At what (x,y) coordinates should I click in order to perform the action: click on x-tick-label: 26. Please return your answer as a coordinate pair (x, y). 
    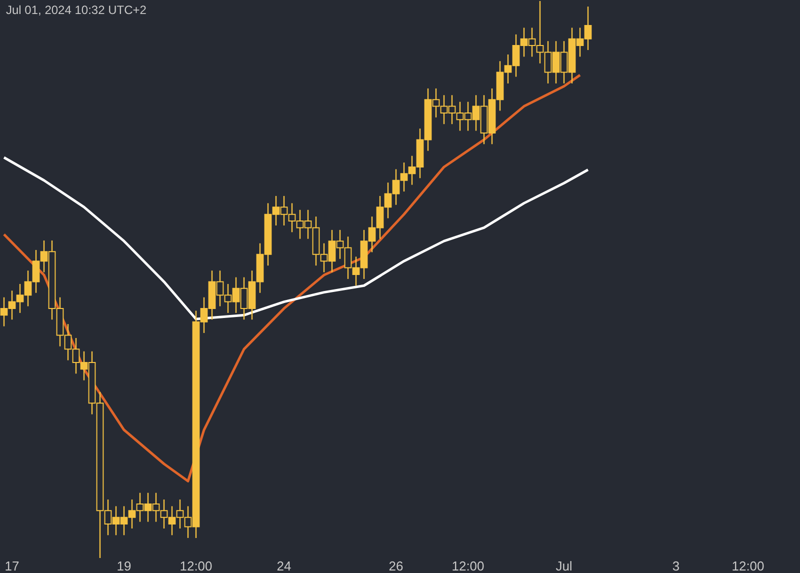
    Looking at the image, I should click on (396, 565).